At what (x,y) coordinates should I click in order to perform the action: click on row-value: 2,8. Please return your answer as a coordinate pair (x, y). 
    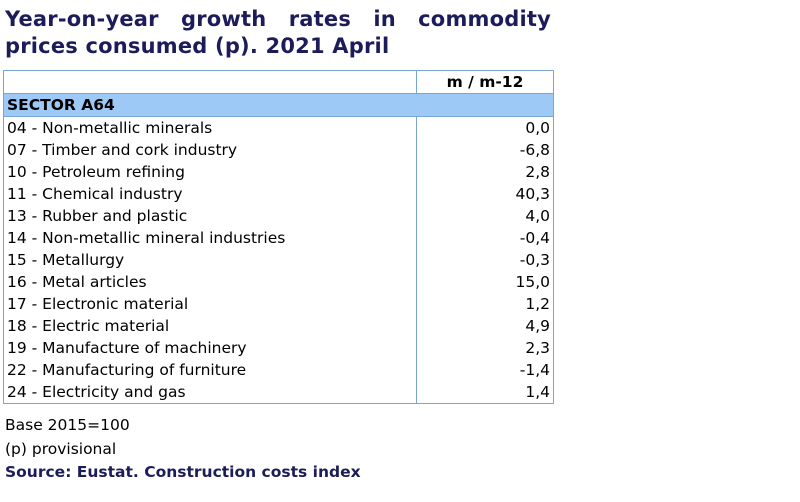
    Looking at the image, I should click on (485, 172).